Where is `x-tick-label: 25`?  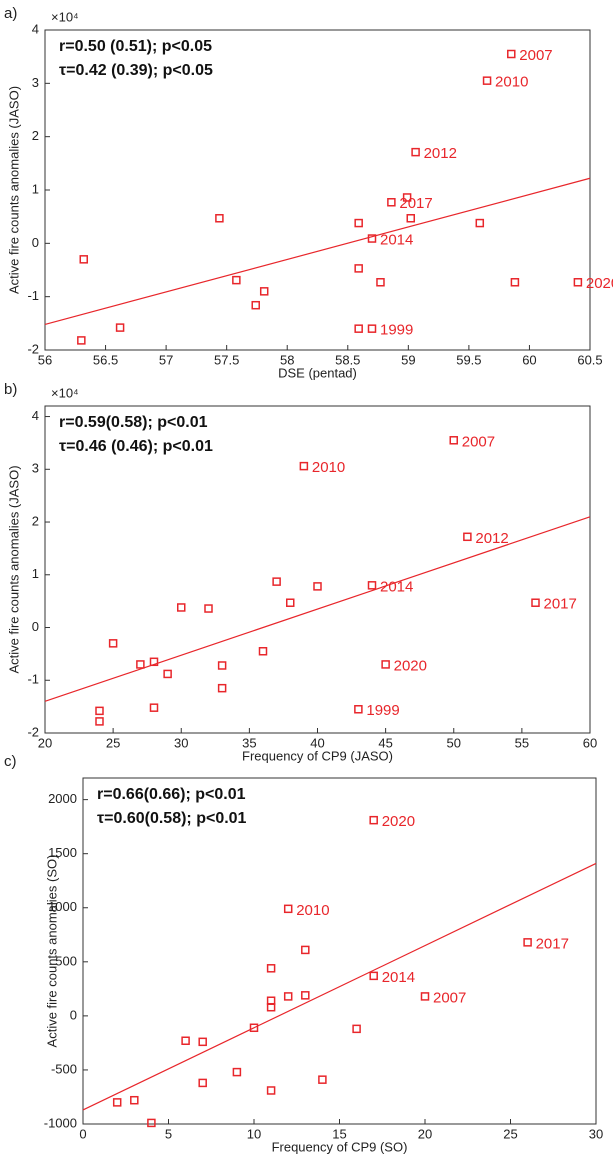 x-tick-label: 25 is located at coordinates (113, 742).